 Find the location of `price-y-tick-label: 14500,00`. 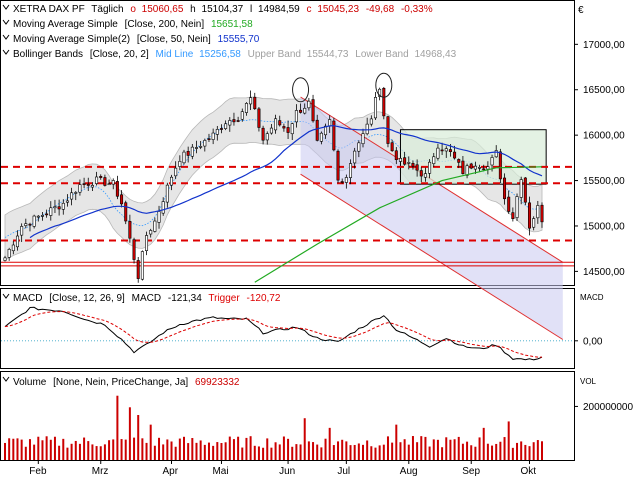

price-y-tick-label: 14500,00 is located at coordinates (604, 272).